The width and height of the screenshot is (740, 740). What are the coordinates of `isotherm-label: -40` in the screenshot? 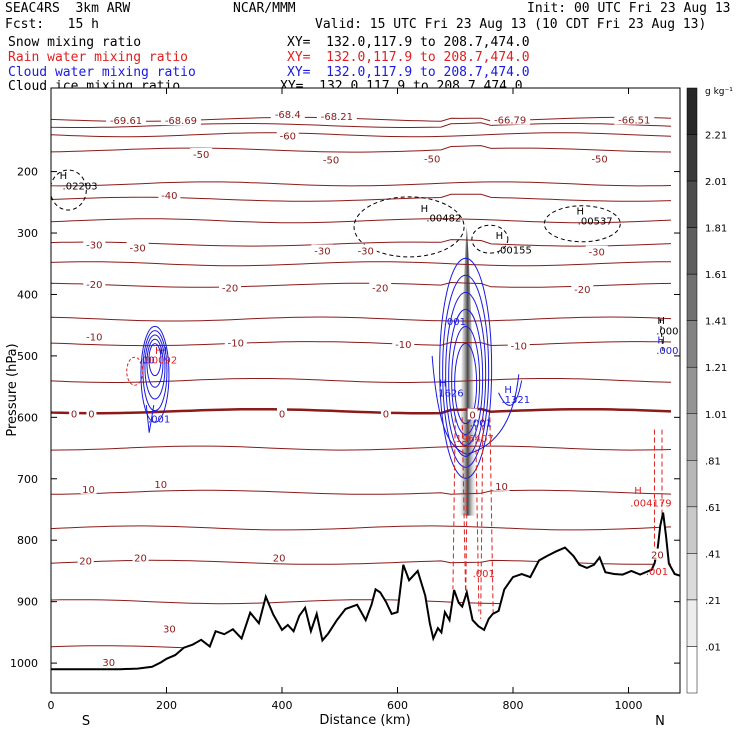 It's located at (169, 196).